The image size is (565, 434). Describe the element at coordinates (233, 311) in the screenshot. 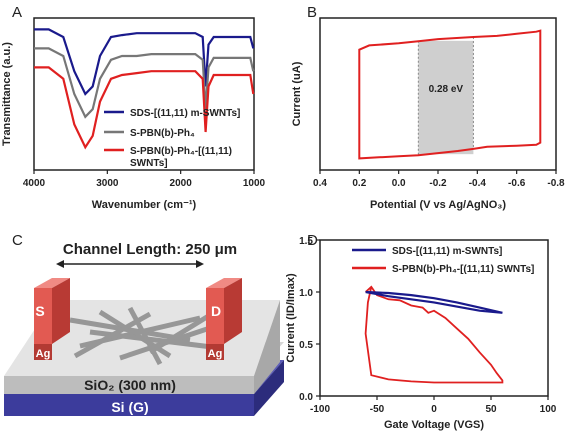

I see `drain-electrode-side` at that location.